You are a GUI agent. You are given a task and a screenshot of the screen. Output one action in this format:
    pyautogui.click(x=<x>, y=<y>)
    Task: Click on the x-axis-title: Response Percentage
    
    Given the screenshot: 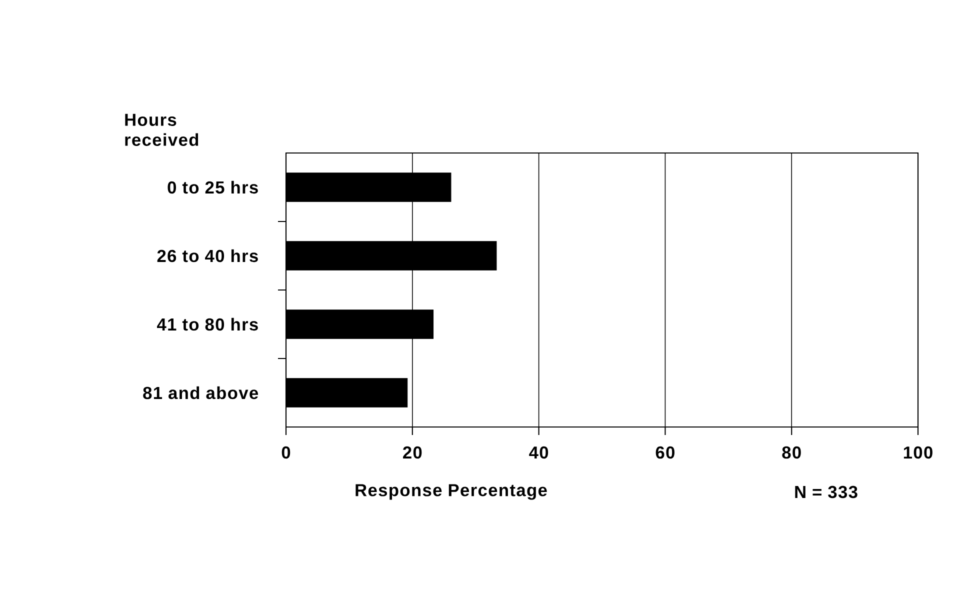 What is the action you would take?
    pyautogui.click(x=451, y=492)
    